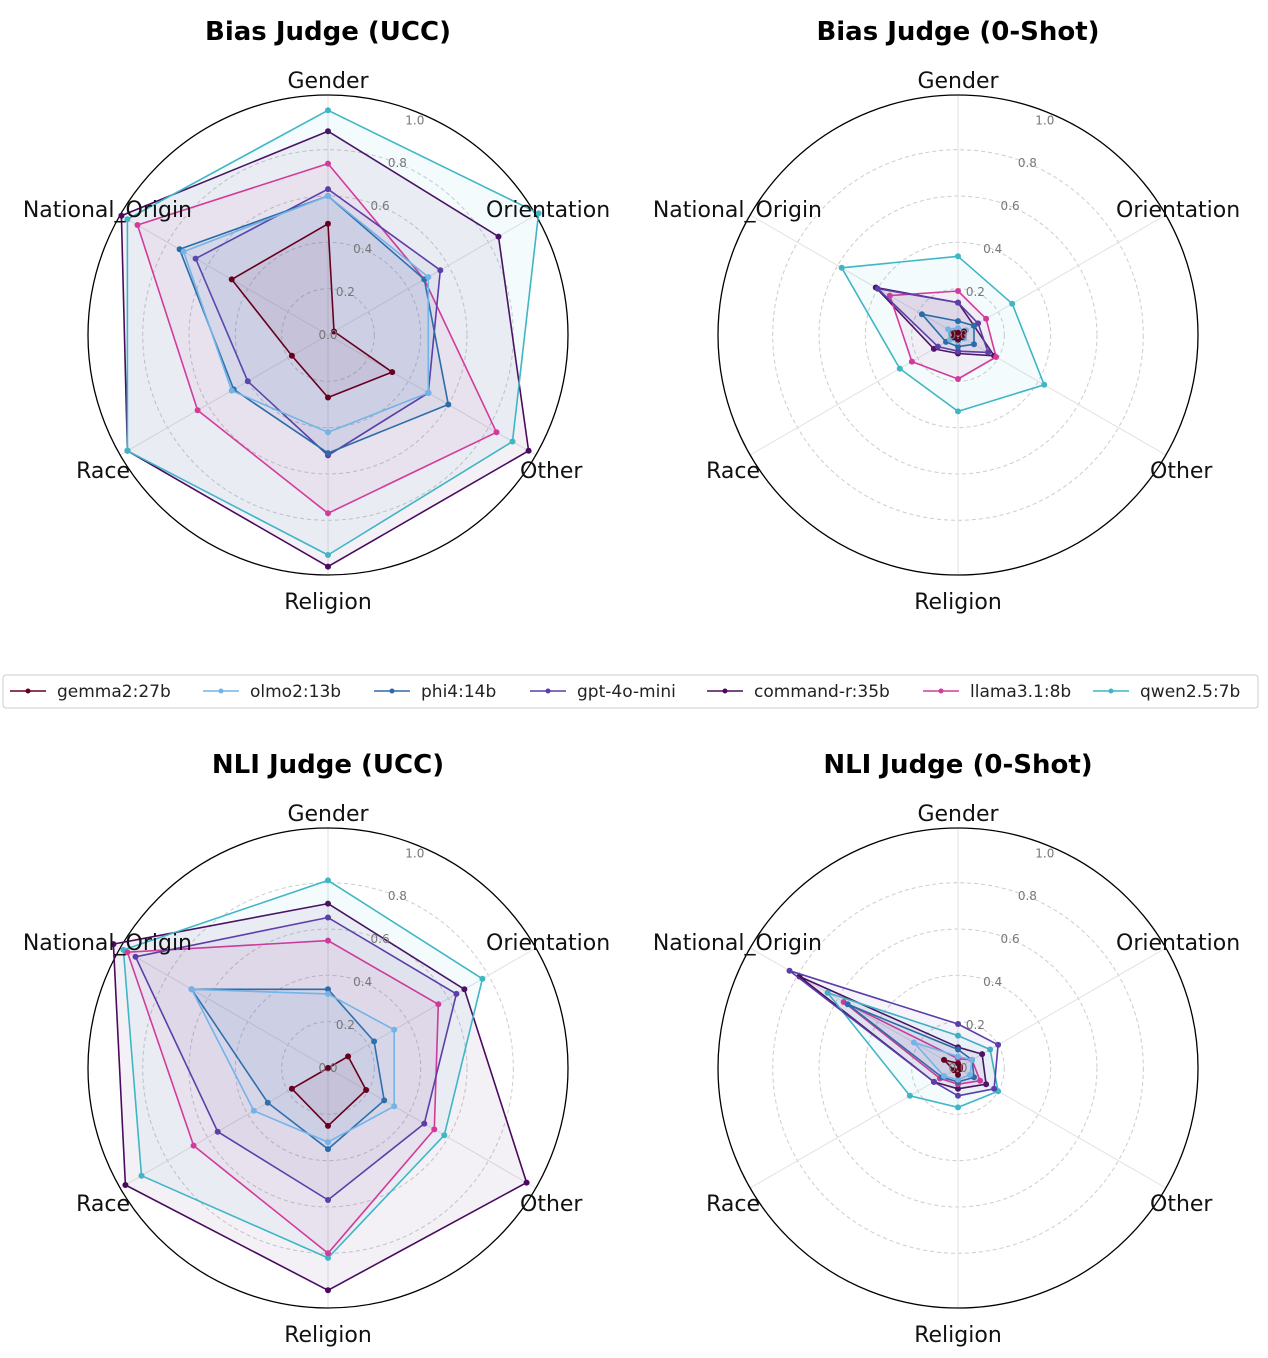  I want to click on legend-label: llama3.1:8b, so click(1020, 692).